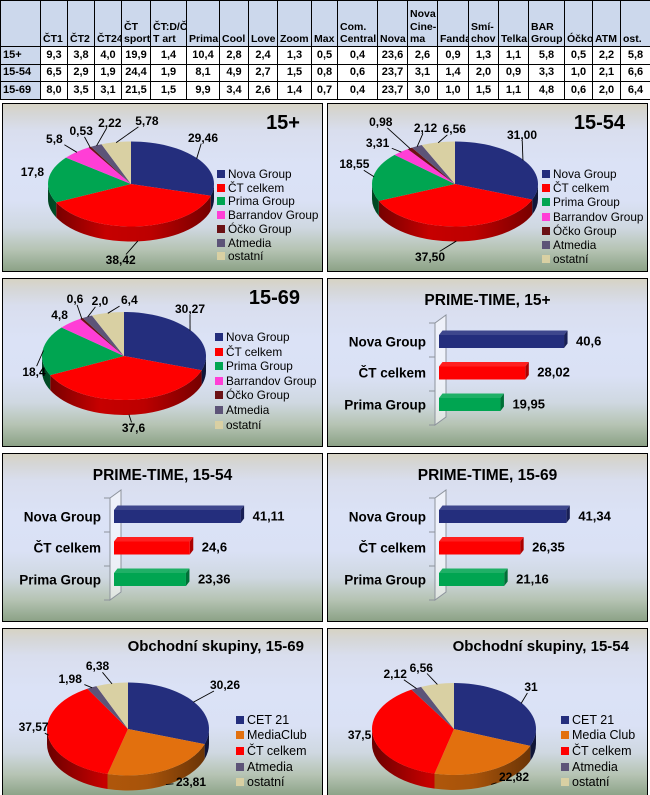 The width and height of the screenshot is (650, 795). I want to click on pie-value-label: 18,4, so click(34, 372).